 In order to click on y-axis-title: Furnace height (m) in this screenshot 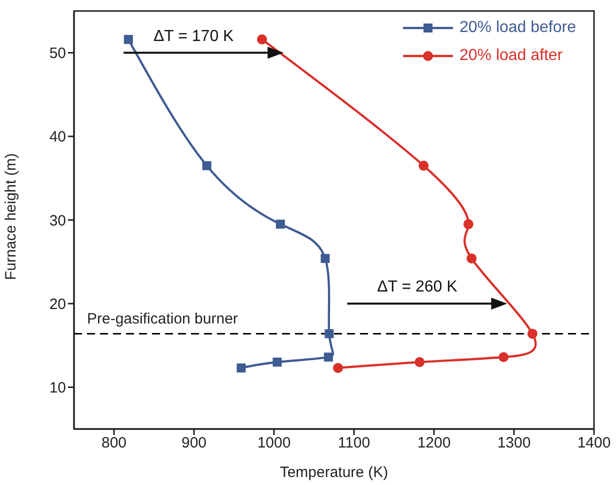, I will do `click(11, 216)`.